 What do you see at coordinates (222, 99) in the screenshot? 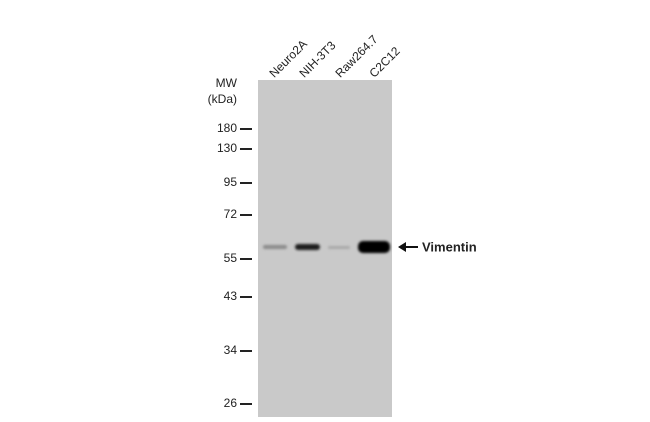
I see `mw-unit: (kDa)` at bounding box center [222, 99].